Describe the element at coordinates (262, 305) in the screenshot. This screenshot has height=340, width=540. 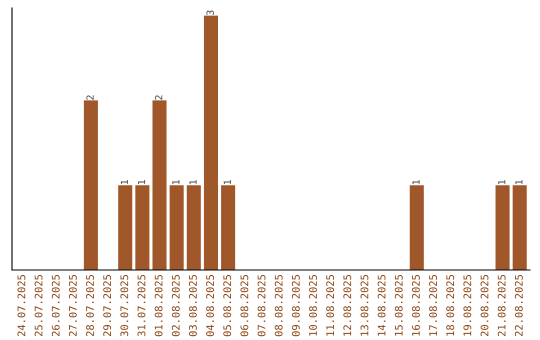
I see `x-tick-label: 07.08.2025` at that location.